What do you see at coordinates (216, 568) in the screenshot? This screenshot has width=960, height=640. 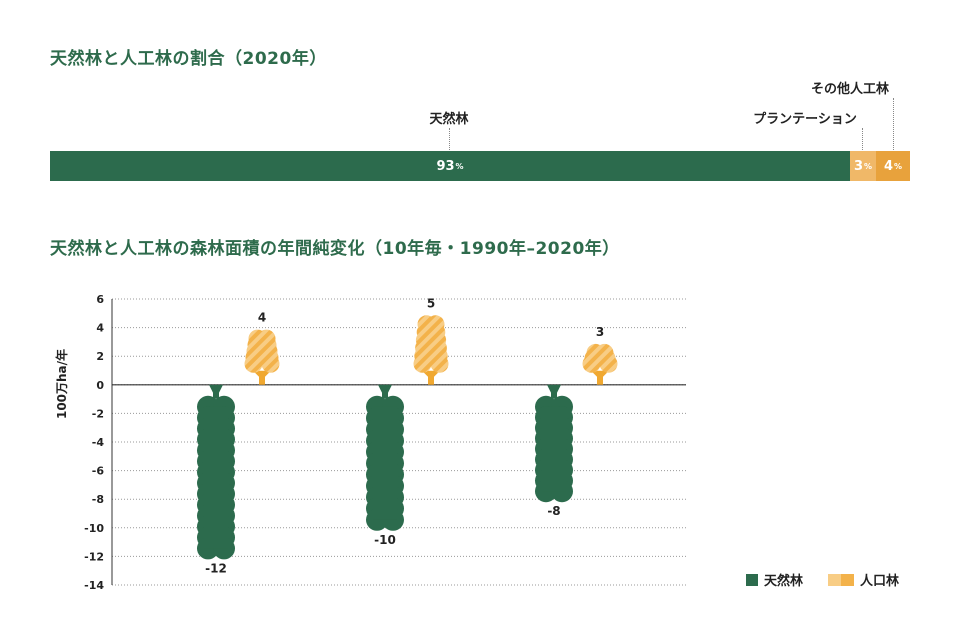 I see `natural-value-label: -12` at bounding box center [216, 568].